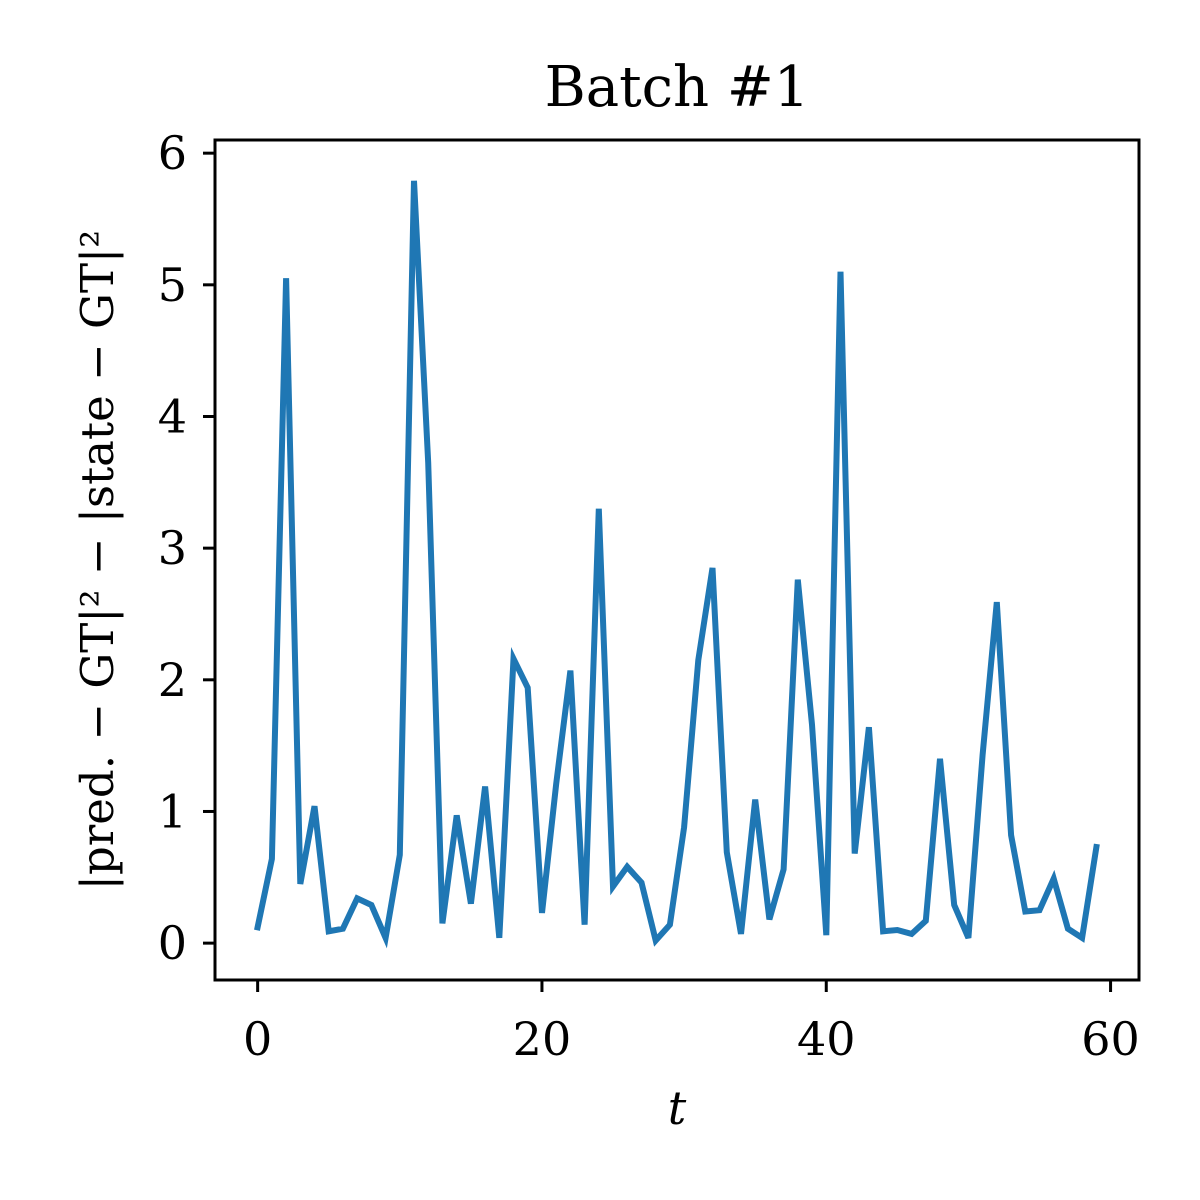 The height and width of the screenshot is (1200, 1200). Describe the element at coordinates (172, 680) in the screenshot. I see `y-tick-label: 2` at that location.